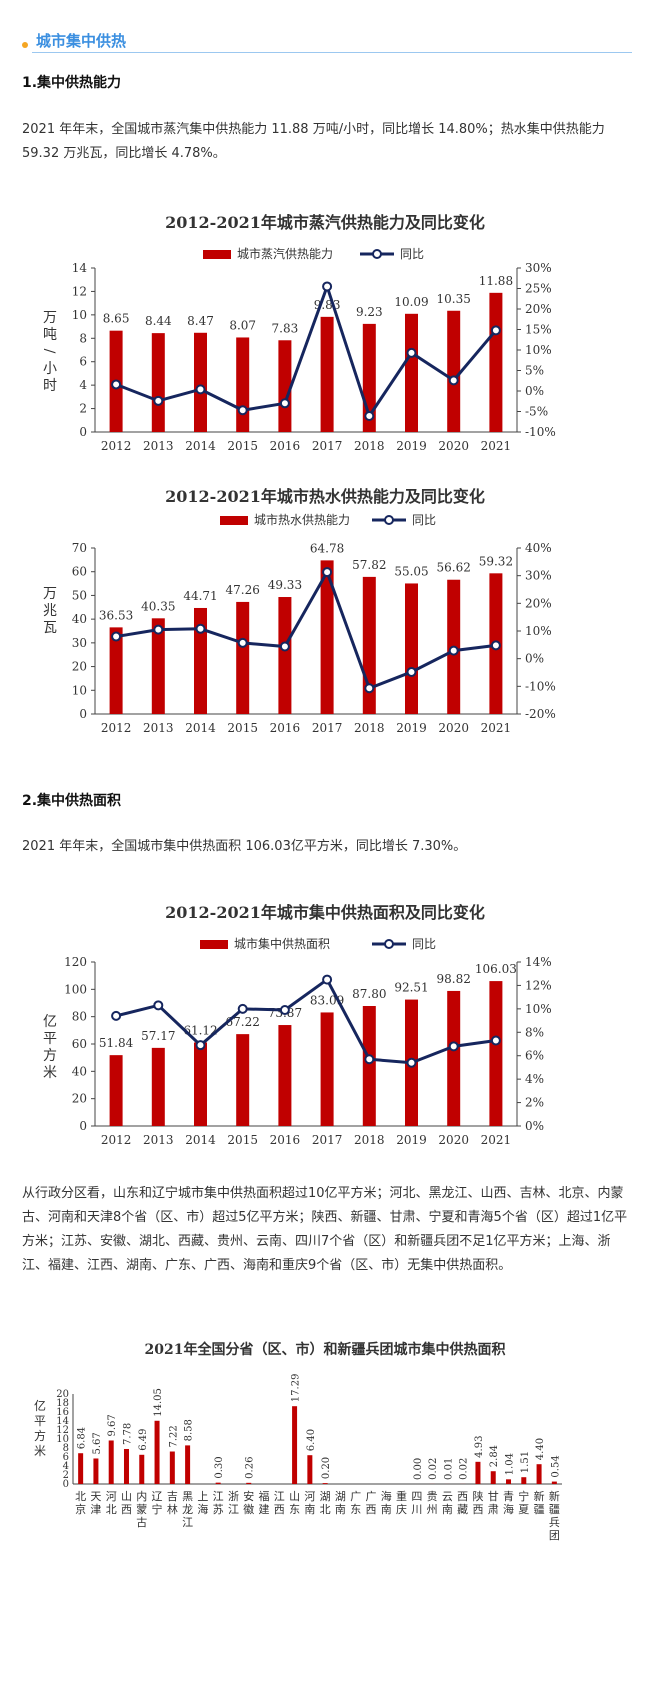 This screenshot has height=1702, width=650. What do you see at coordinates (508, 1509) in the screenshot?
I see `x-tick-label: 海` at bounding box center [508, 1509].